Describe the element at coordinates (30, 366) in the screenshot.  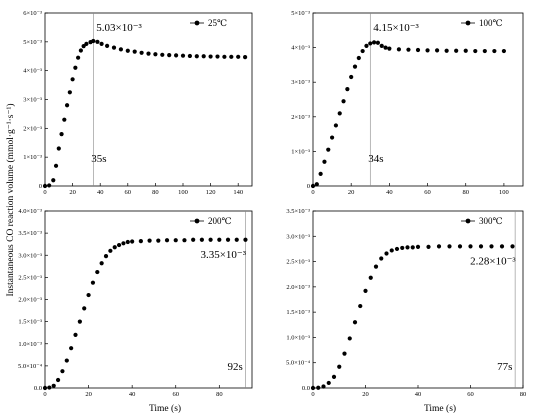
I see `y-tick-label: 5.0×10⁻⁴` at that location.